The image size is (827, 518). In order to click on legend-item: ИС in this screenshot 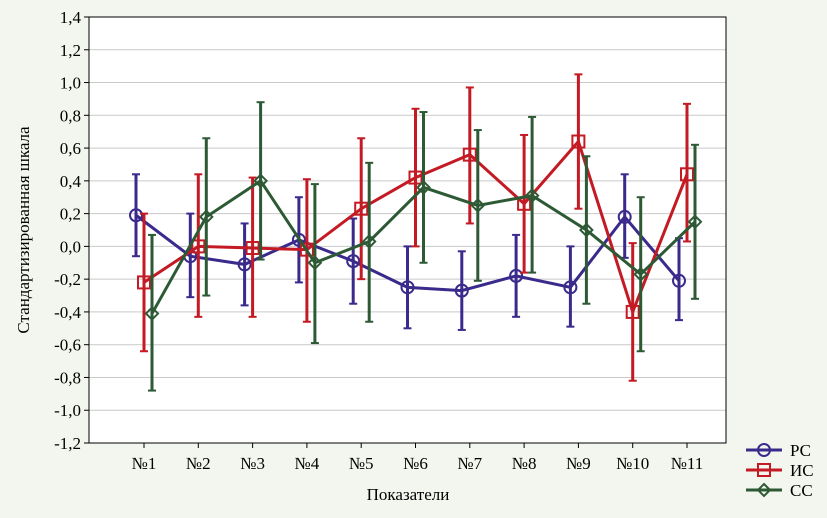, I will do `click(780, 470)`.